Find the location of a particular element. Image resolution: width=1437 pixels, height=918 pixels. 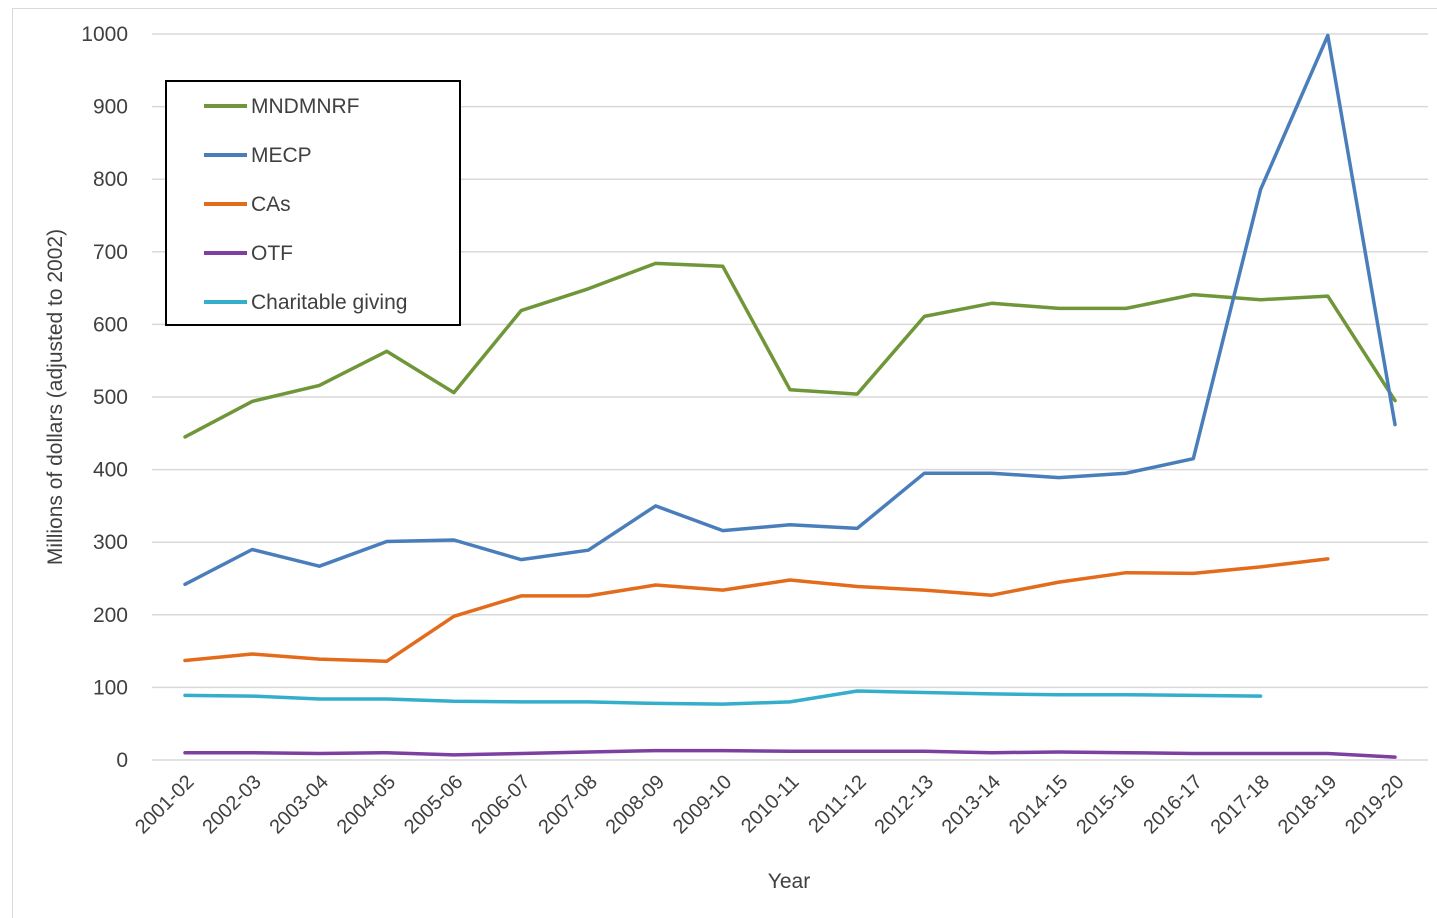

x-tick-label: 2008-09 is located at coordinates (635, 804).